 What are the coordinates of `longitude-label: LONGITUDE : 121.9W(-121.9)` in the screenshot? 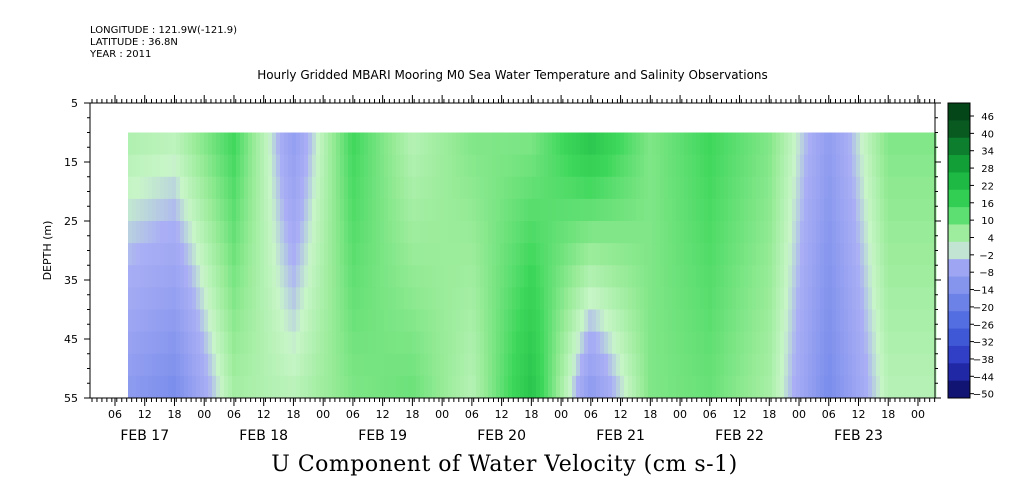 It's located at (163, 30).